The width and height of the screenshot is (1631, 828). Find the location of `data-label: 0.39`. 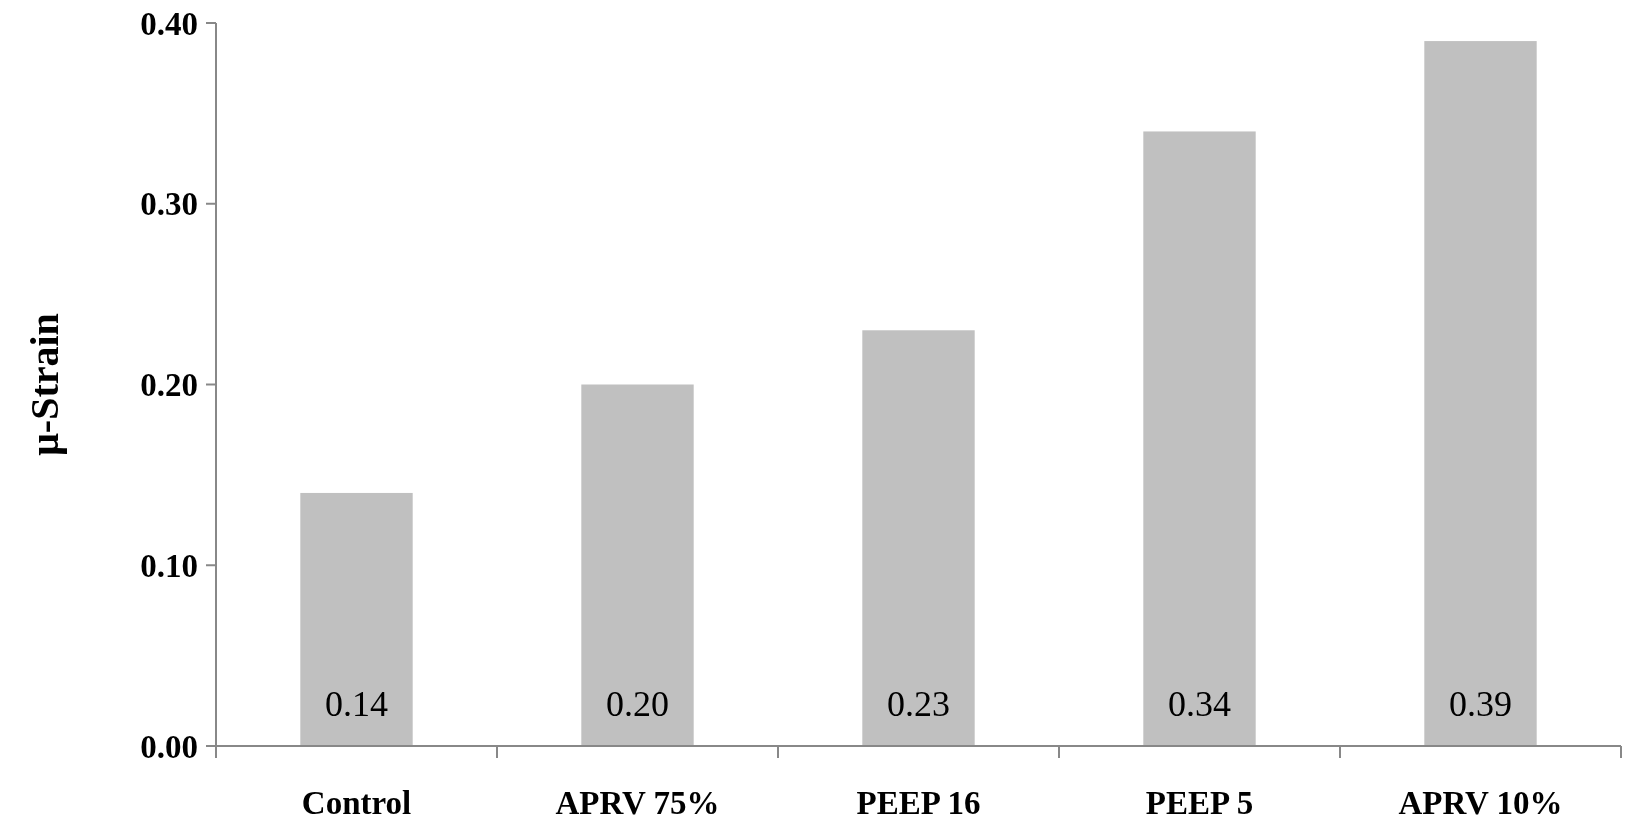

data-label: 0.39 is located at coordinates (1480, 704).